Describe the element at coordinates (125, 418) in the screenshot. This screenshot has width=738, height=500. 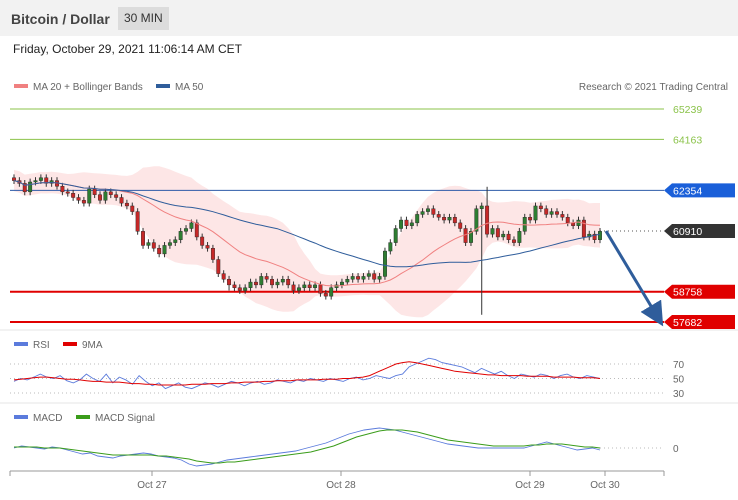
I see `macd-signal-legend-label: MACD Signal` at that location.